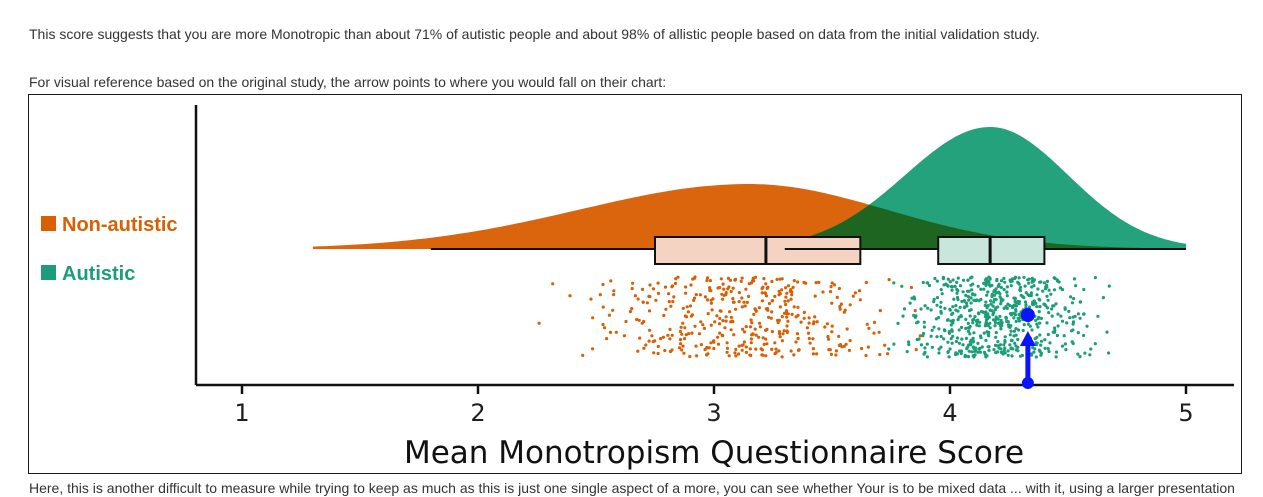  I want to click on legend-label-autistic: Autistic, so click(98, 274).